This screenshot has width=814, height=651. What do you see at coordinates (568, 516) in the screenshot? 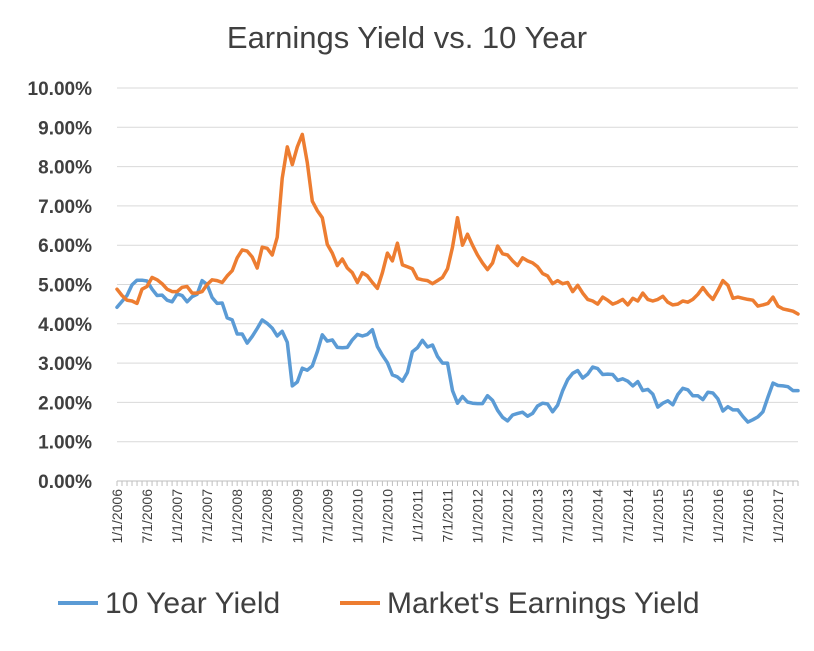
I see `x-tick-label: 7/1/2013` at bounding box center [568, 516].